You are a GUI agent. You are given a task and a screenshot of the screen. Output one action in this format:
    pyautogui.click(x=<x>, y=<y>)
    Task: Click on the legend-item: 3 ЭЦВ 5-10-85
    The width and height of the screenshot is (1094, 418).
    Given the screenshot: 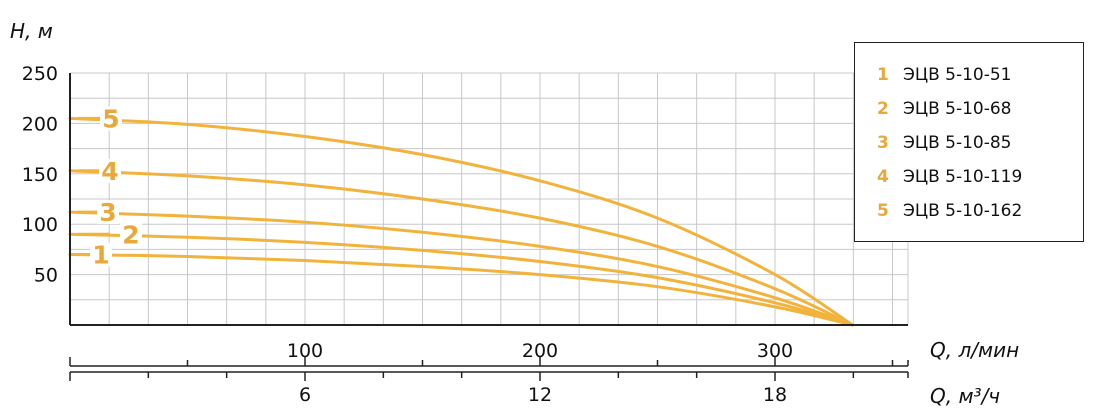 What is the action you would take?
    pyautogui.click(x=944, y=143)
    